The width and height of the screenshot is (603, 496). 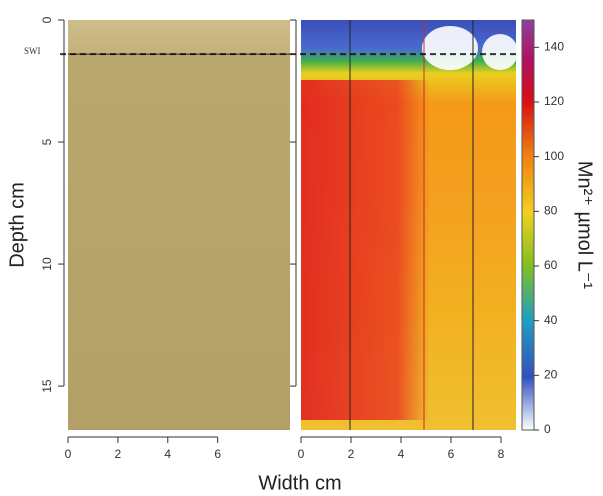 What do you see at coordinates (47, 19) in the screenshot?
I see `y-tick-label: 0` at bounding box center [47, 19].